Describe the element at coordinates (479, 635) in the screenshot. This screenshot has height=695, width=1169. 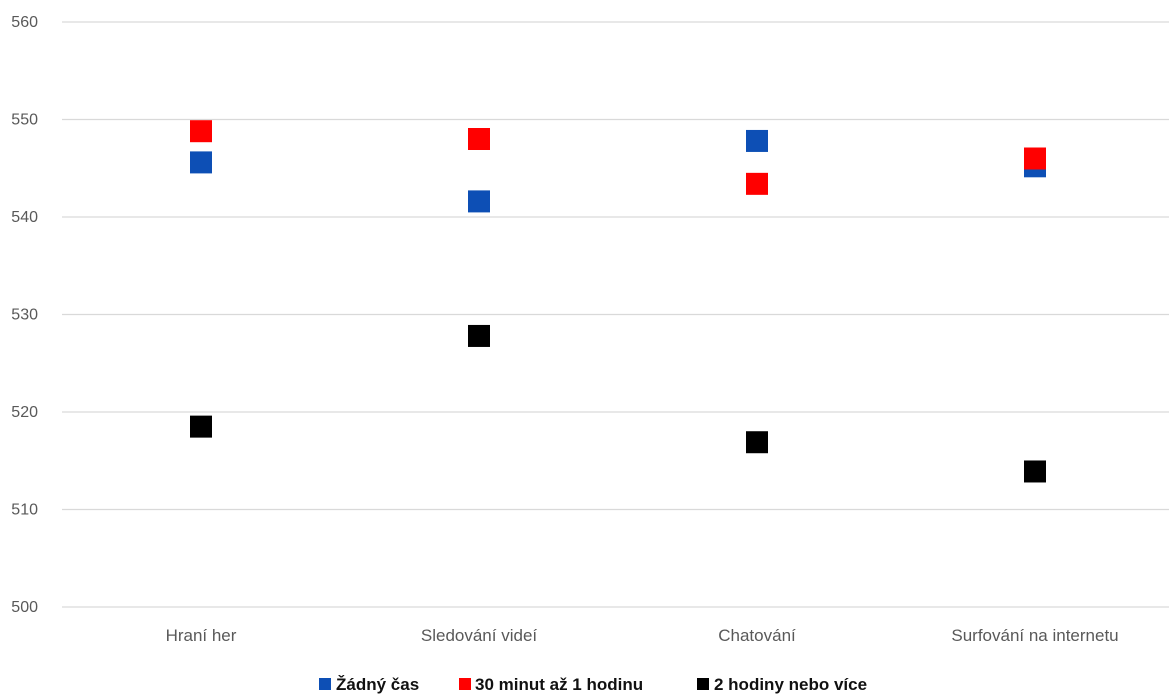
I see `x-category-label: Sledování videí` at that location.